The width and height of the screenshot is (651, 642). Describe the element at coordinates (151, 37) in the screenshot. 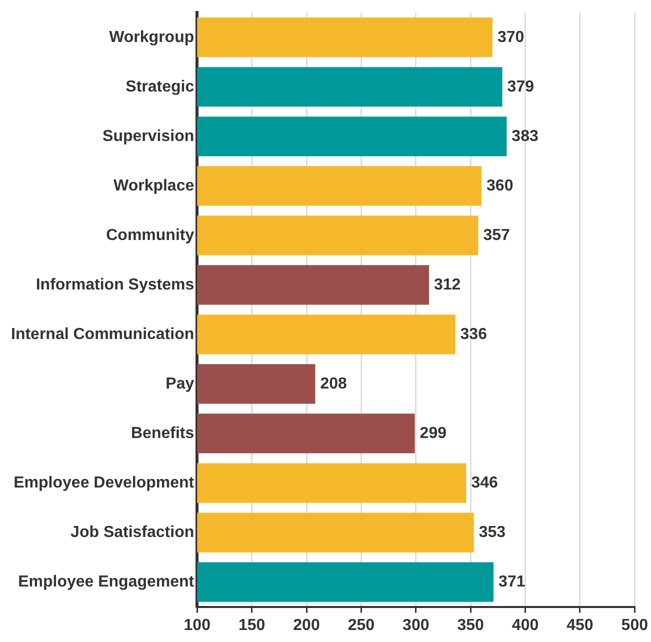

I see `y-tick-label: Workgroup` at that location.